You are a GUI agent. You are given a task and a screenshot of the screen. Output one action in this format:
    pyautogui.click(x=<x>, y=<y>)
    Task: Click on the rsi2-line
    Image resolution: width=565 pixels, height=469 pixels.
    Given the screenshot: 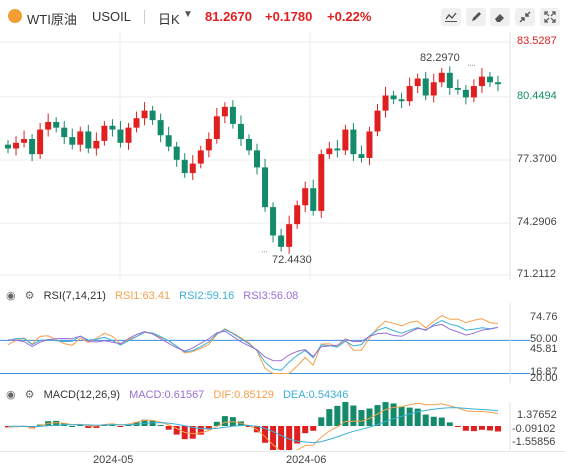 What is the action you would take?
    pyautogui.click(x=253, y=345)
    